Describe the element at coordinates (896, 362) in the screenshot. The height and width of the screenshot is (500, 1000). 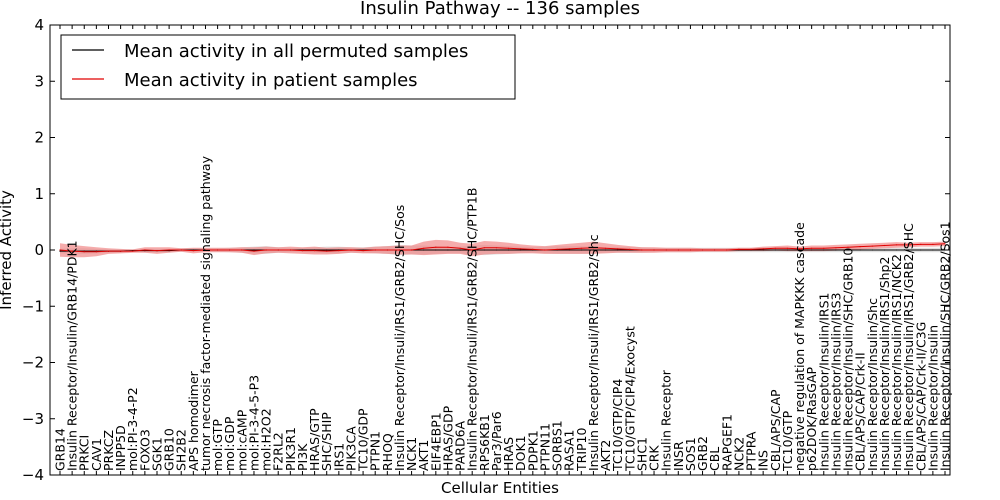
I see `x-tick-label: Insulin Receptor/Insulin/IRS1/NCK2` at that location.